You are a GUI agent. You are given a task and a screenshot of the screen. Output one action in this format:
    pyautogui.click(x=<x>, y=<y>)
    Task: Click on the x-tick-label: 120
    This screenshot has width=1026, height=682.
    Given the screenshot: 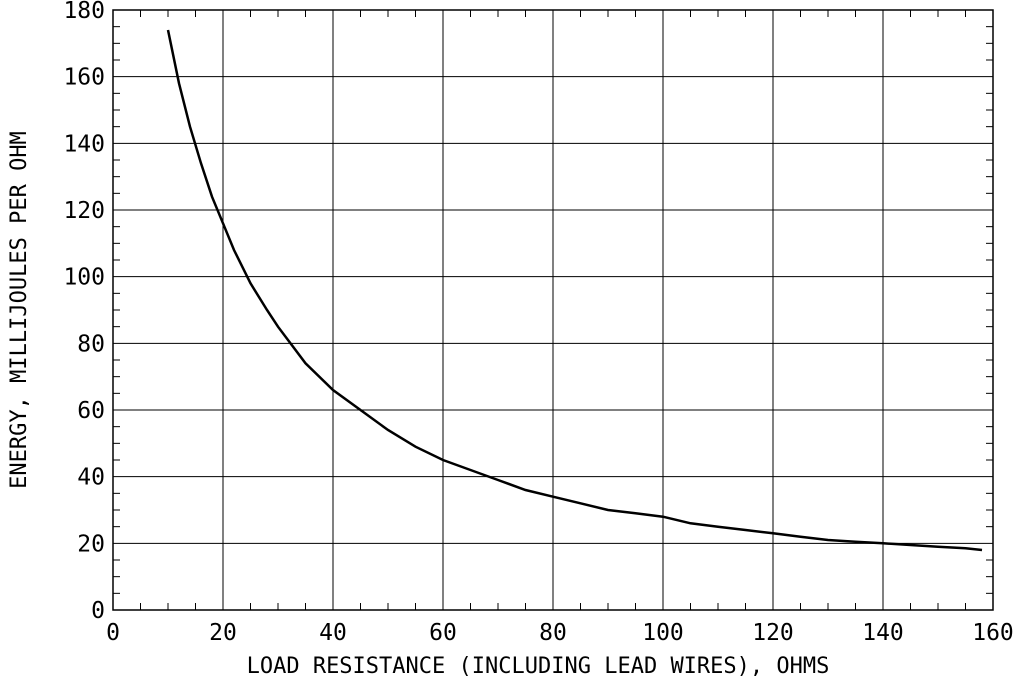 What is the action you would take?
    pyautogui.click(x=773, y=633)
    